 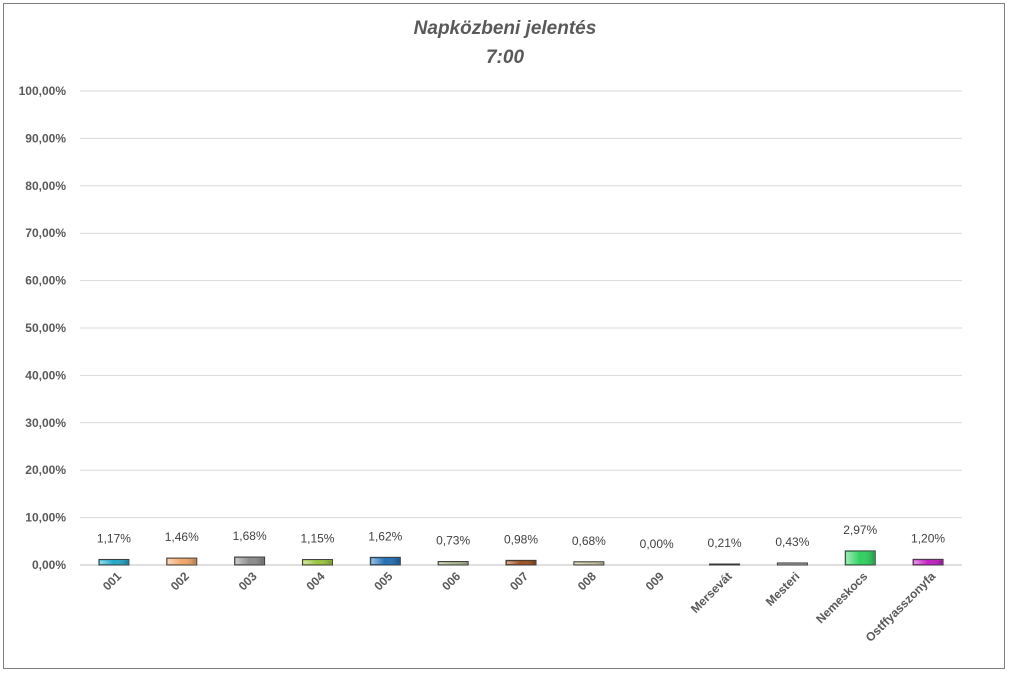 I want to click on data-label: 1,46%, so click(x=182, y=537).